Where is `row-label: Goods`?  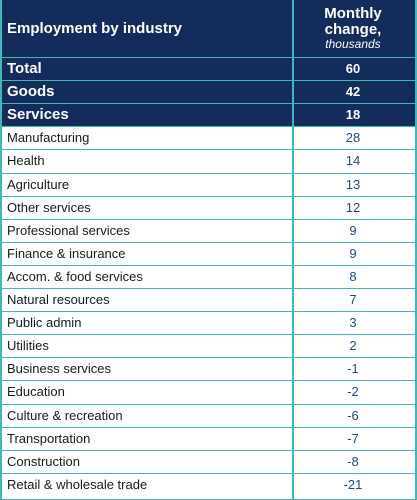
row-label: Goods is located at coordinates (31, 92).